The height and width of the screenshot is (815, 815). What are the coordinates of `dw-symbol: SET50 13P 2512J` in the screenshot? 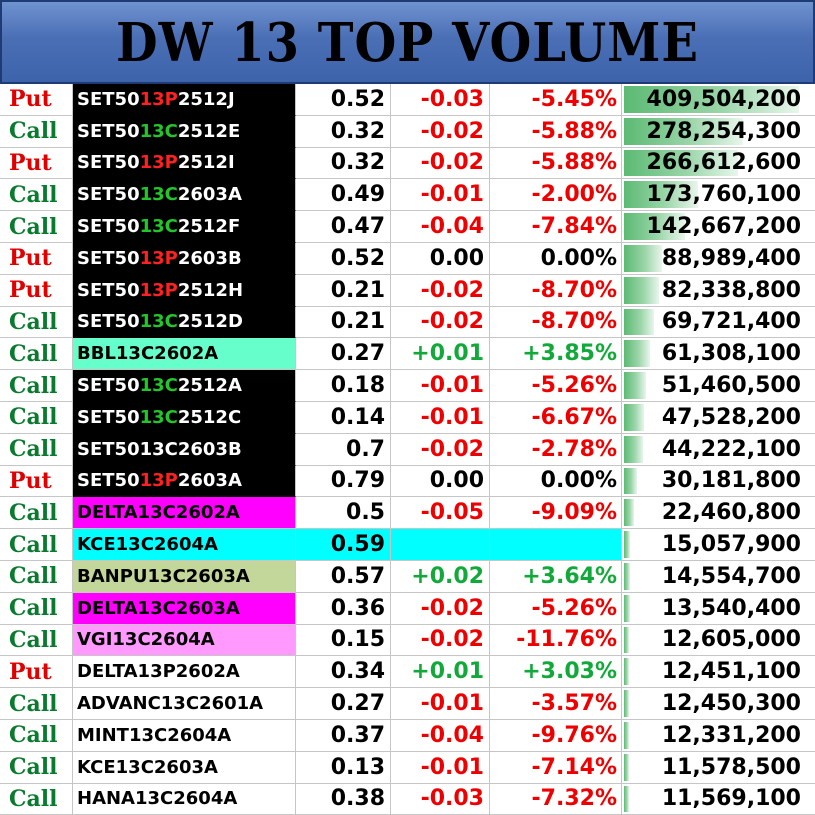 It's located at (184, 100).